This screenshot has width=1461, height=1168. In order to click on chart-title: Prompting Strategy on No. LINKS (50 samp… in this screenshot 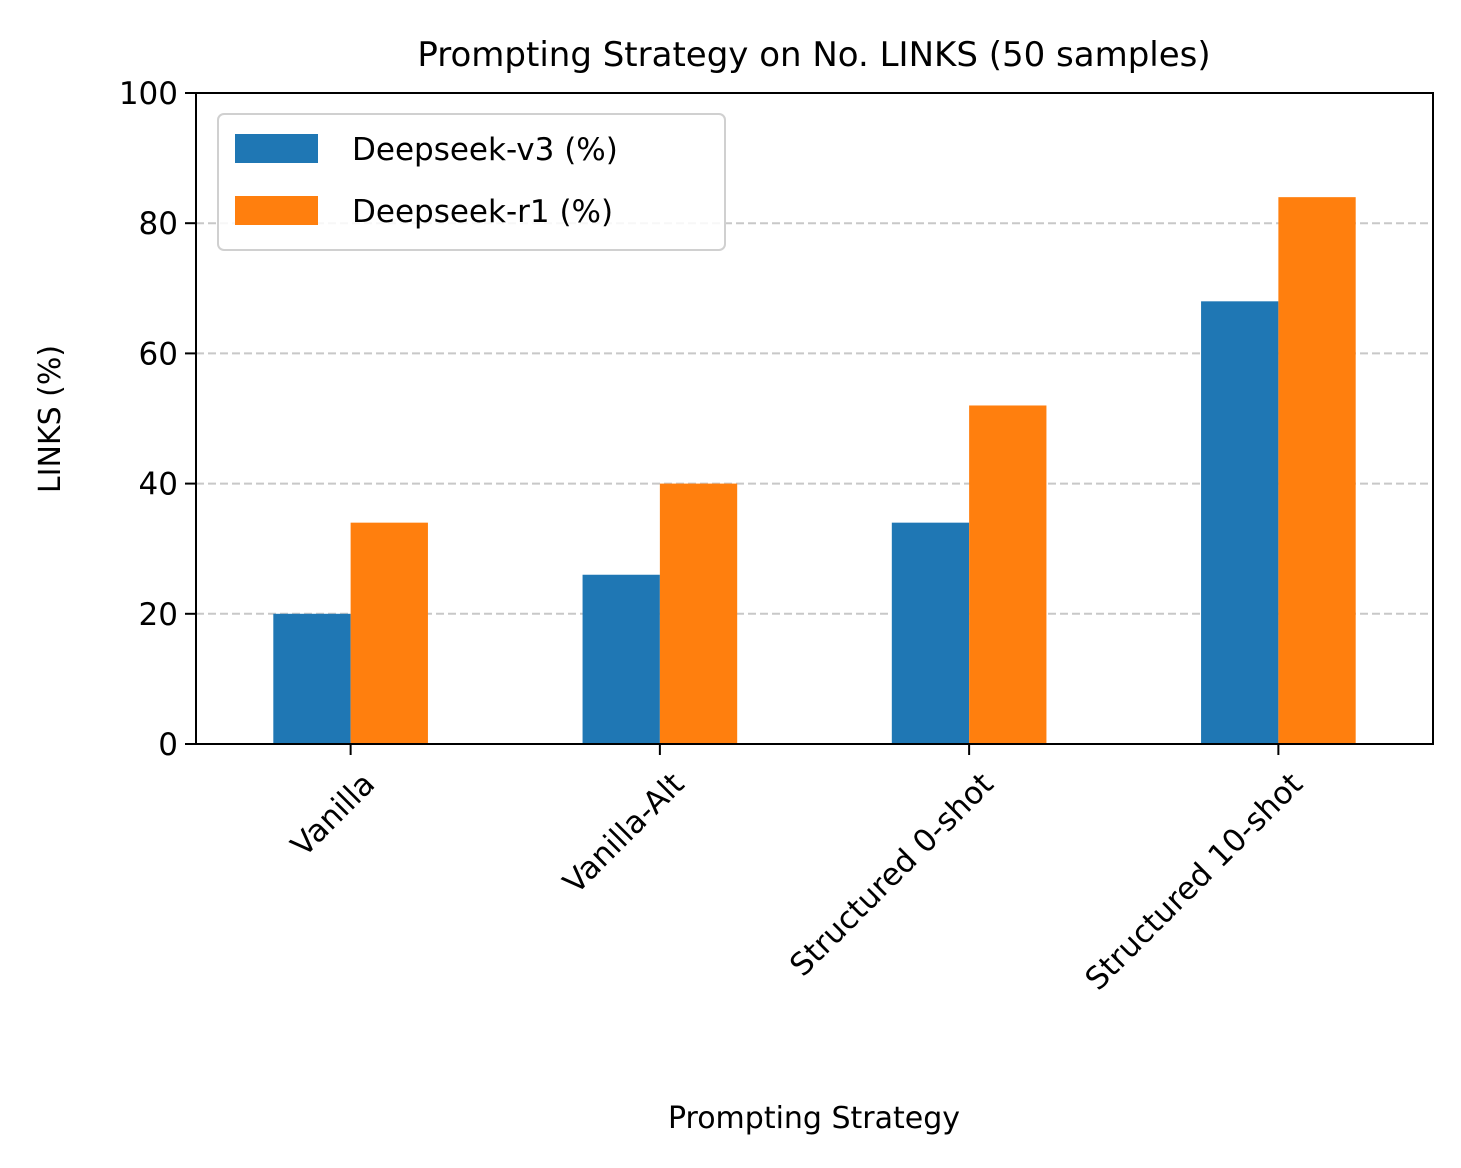, I will do `click(813, 55)`.